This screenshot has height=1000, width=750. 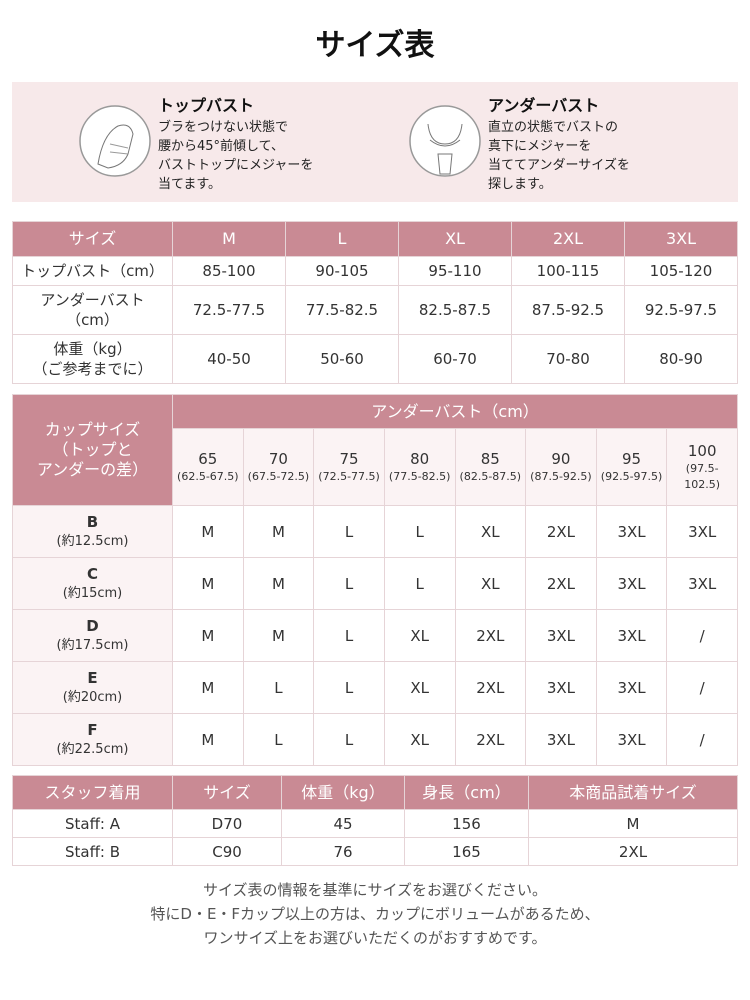 What do you see at coordinates (375, 851) in the screenshot?
I see `row: Staff: B C90 76 165 2XL` at bounding box center [375, 851].